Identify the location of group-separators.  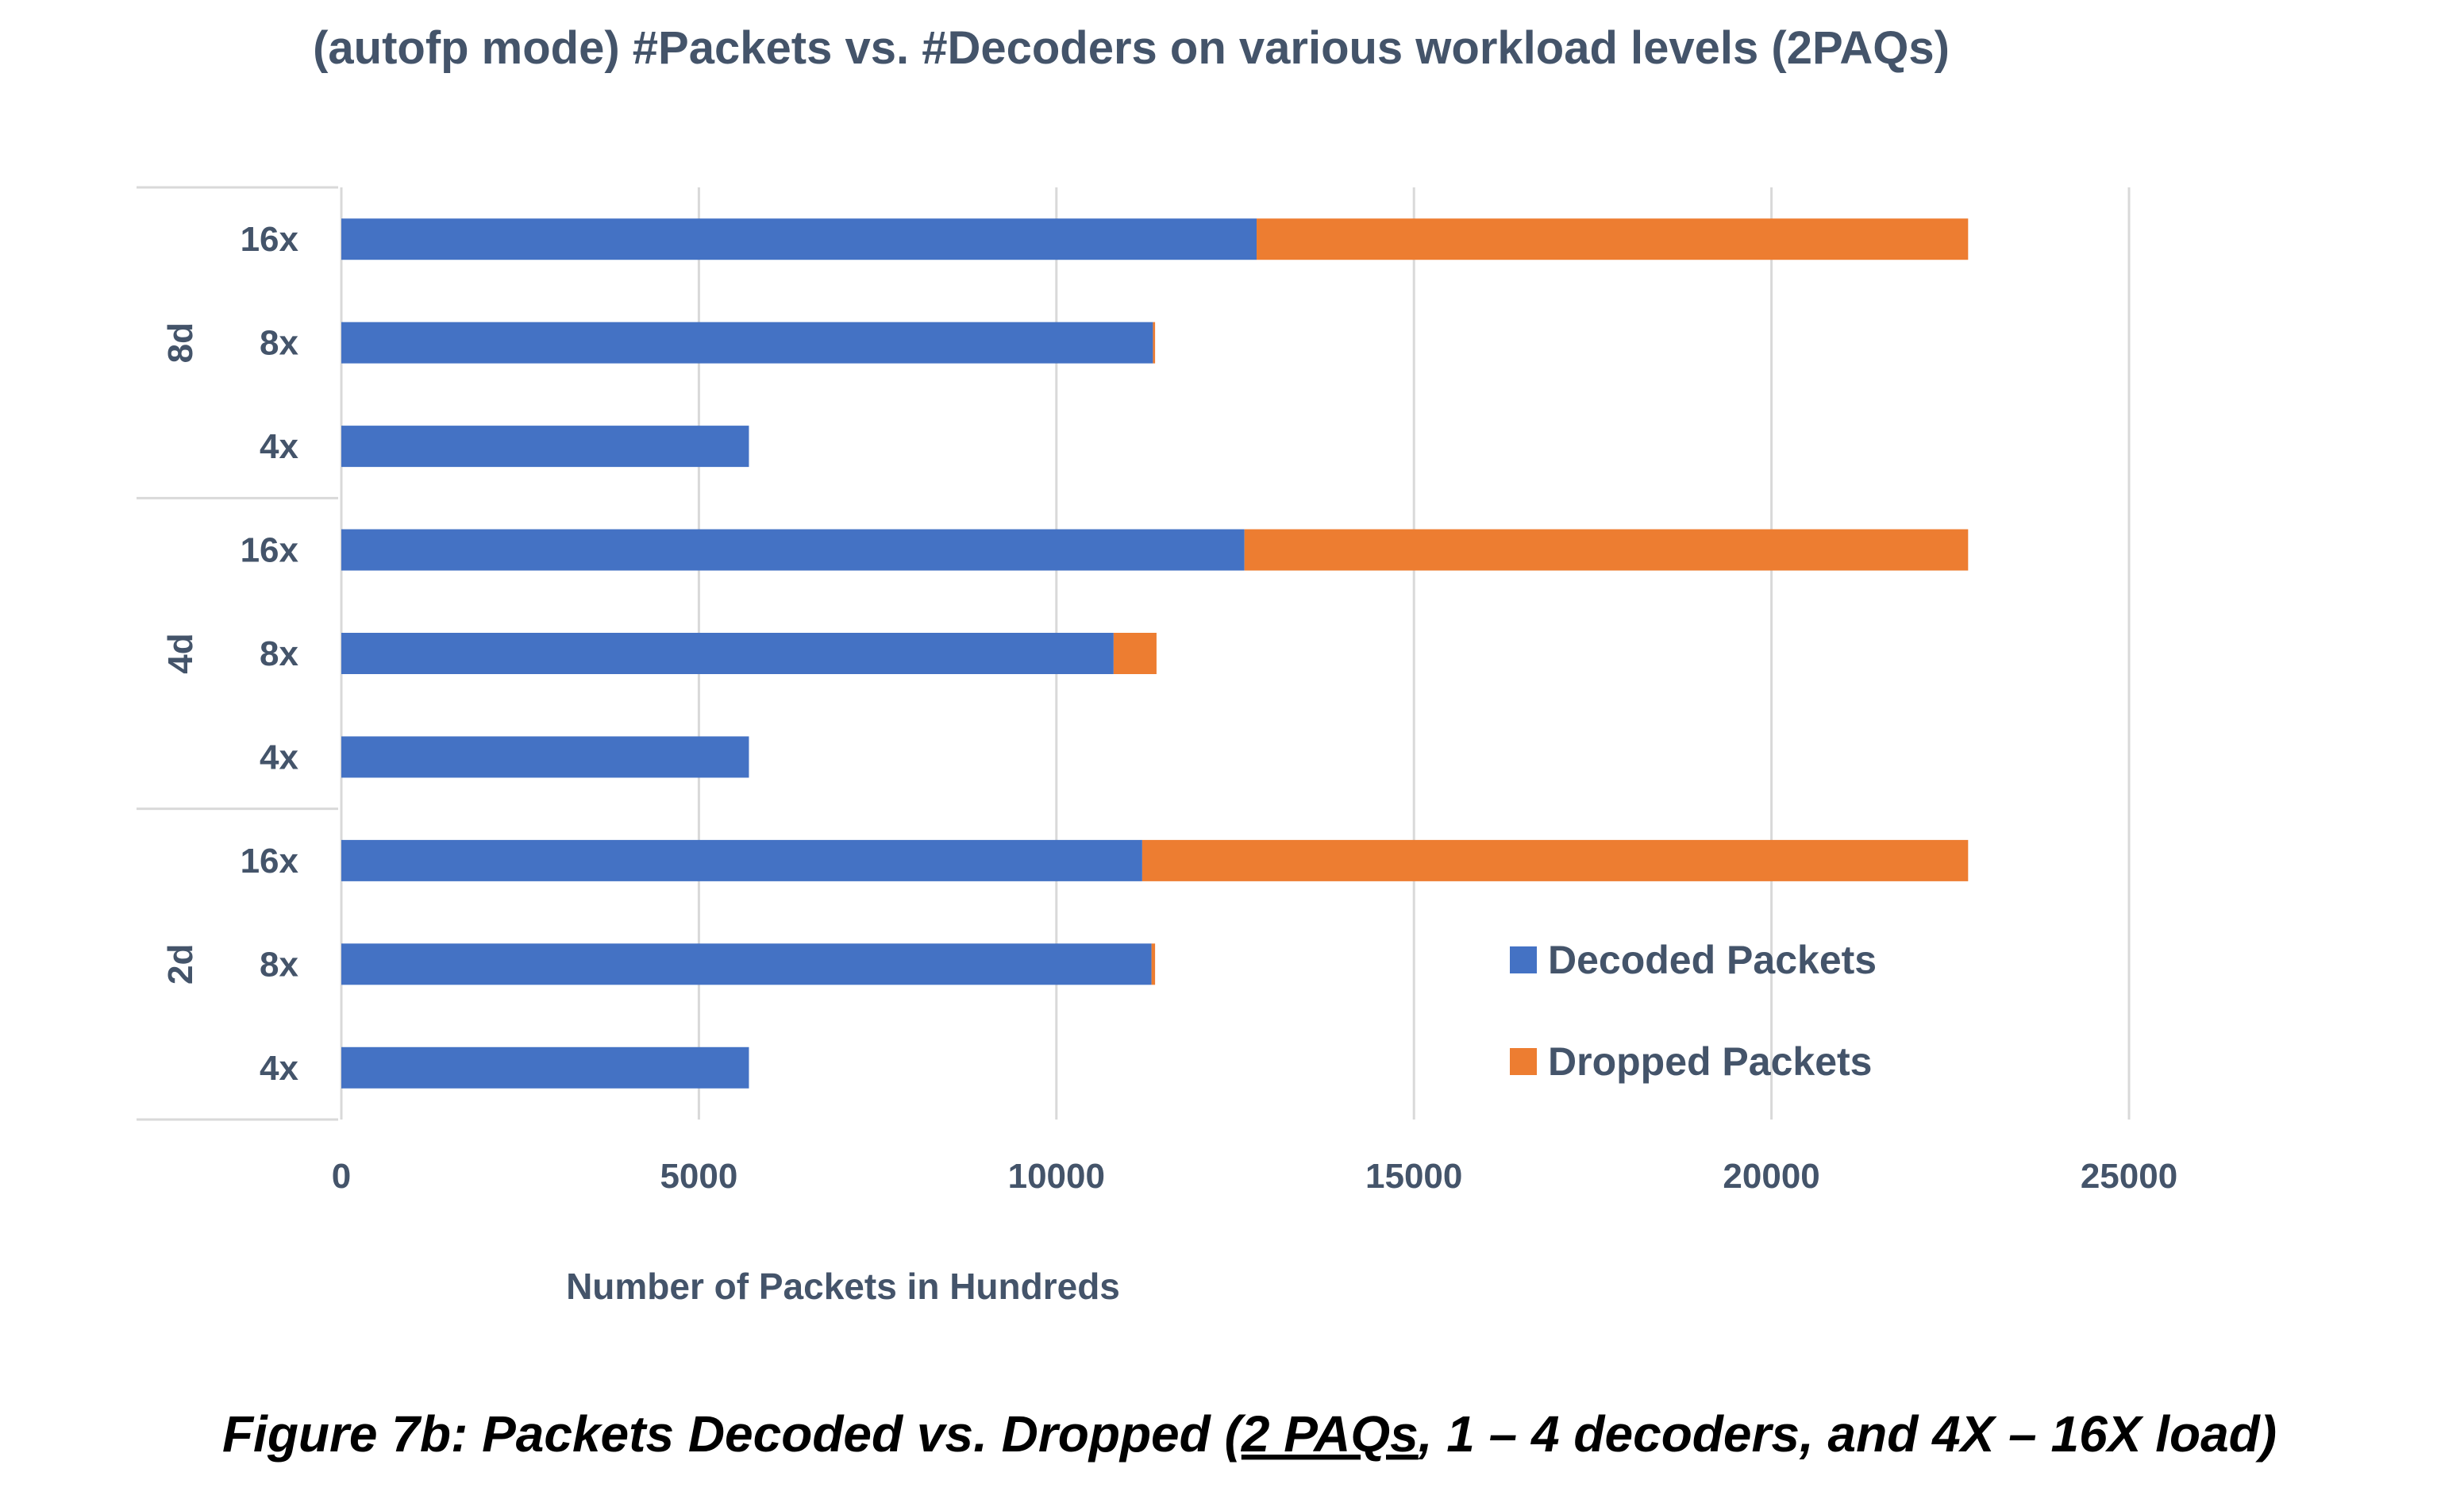
(238, 653).